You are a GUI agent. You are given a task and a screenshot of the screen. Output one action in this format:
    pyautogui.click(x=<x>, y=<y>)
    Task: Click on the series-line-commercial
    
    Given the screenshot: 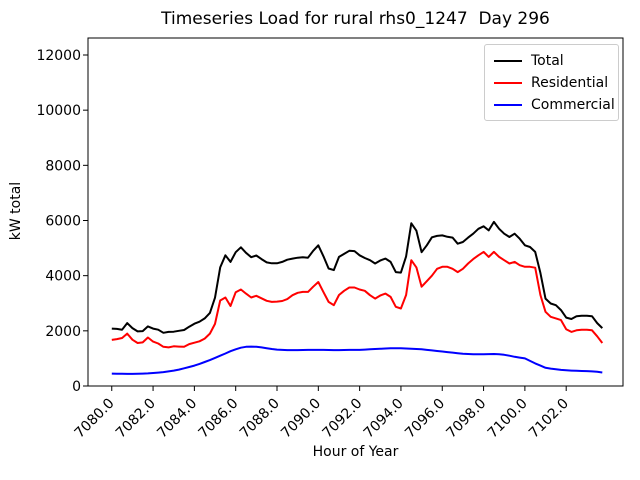 What is the action you would take?
    pyautogui.click(x=357, y=360)
    